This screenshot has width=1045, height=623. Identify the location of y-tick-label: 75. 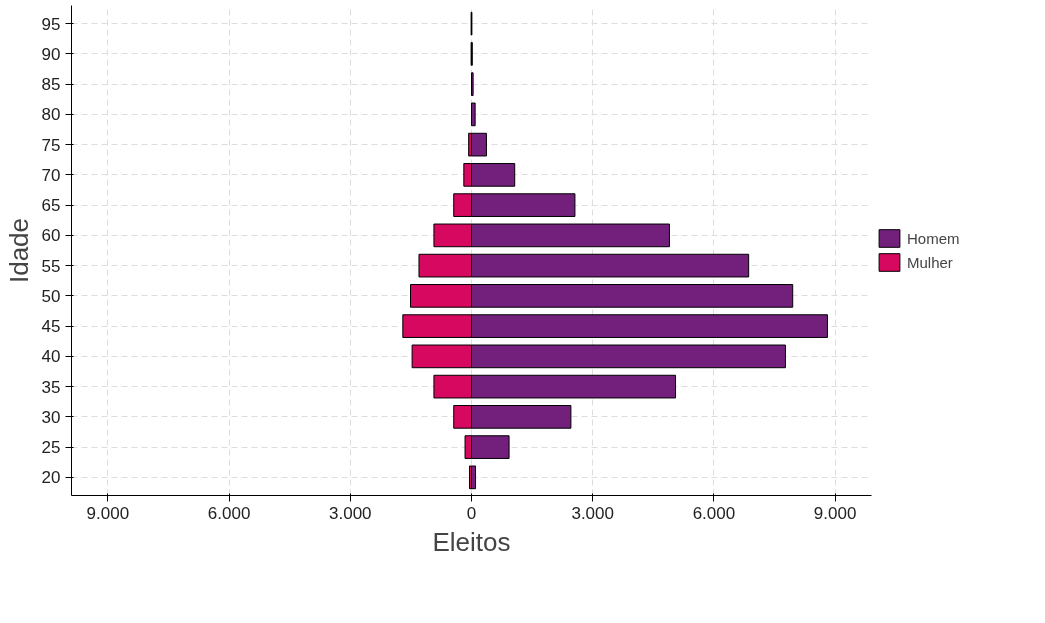
(51, 145).